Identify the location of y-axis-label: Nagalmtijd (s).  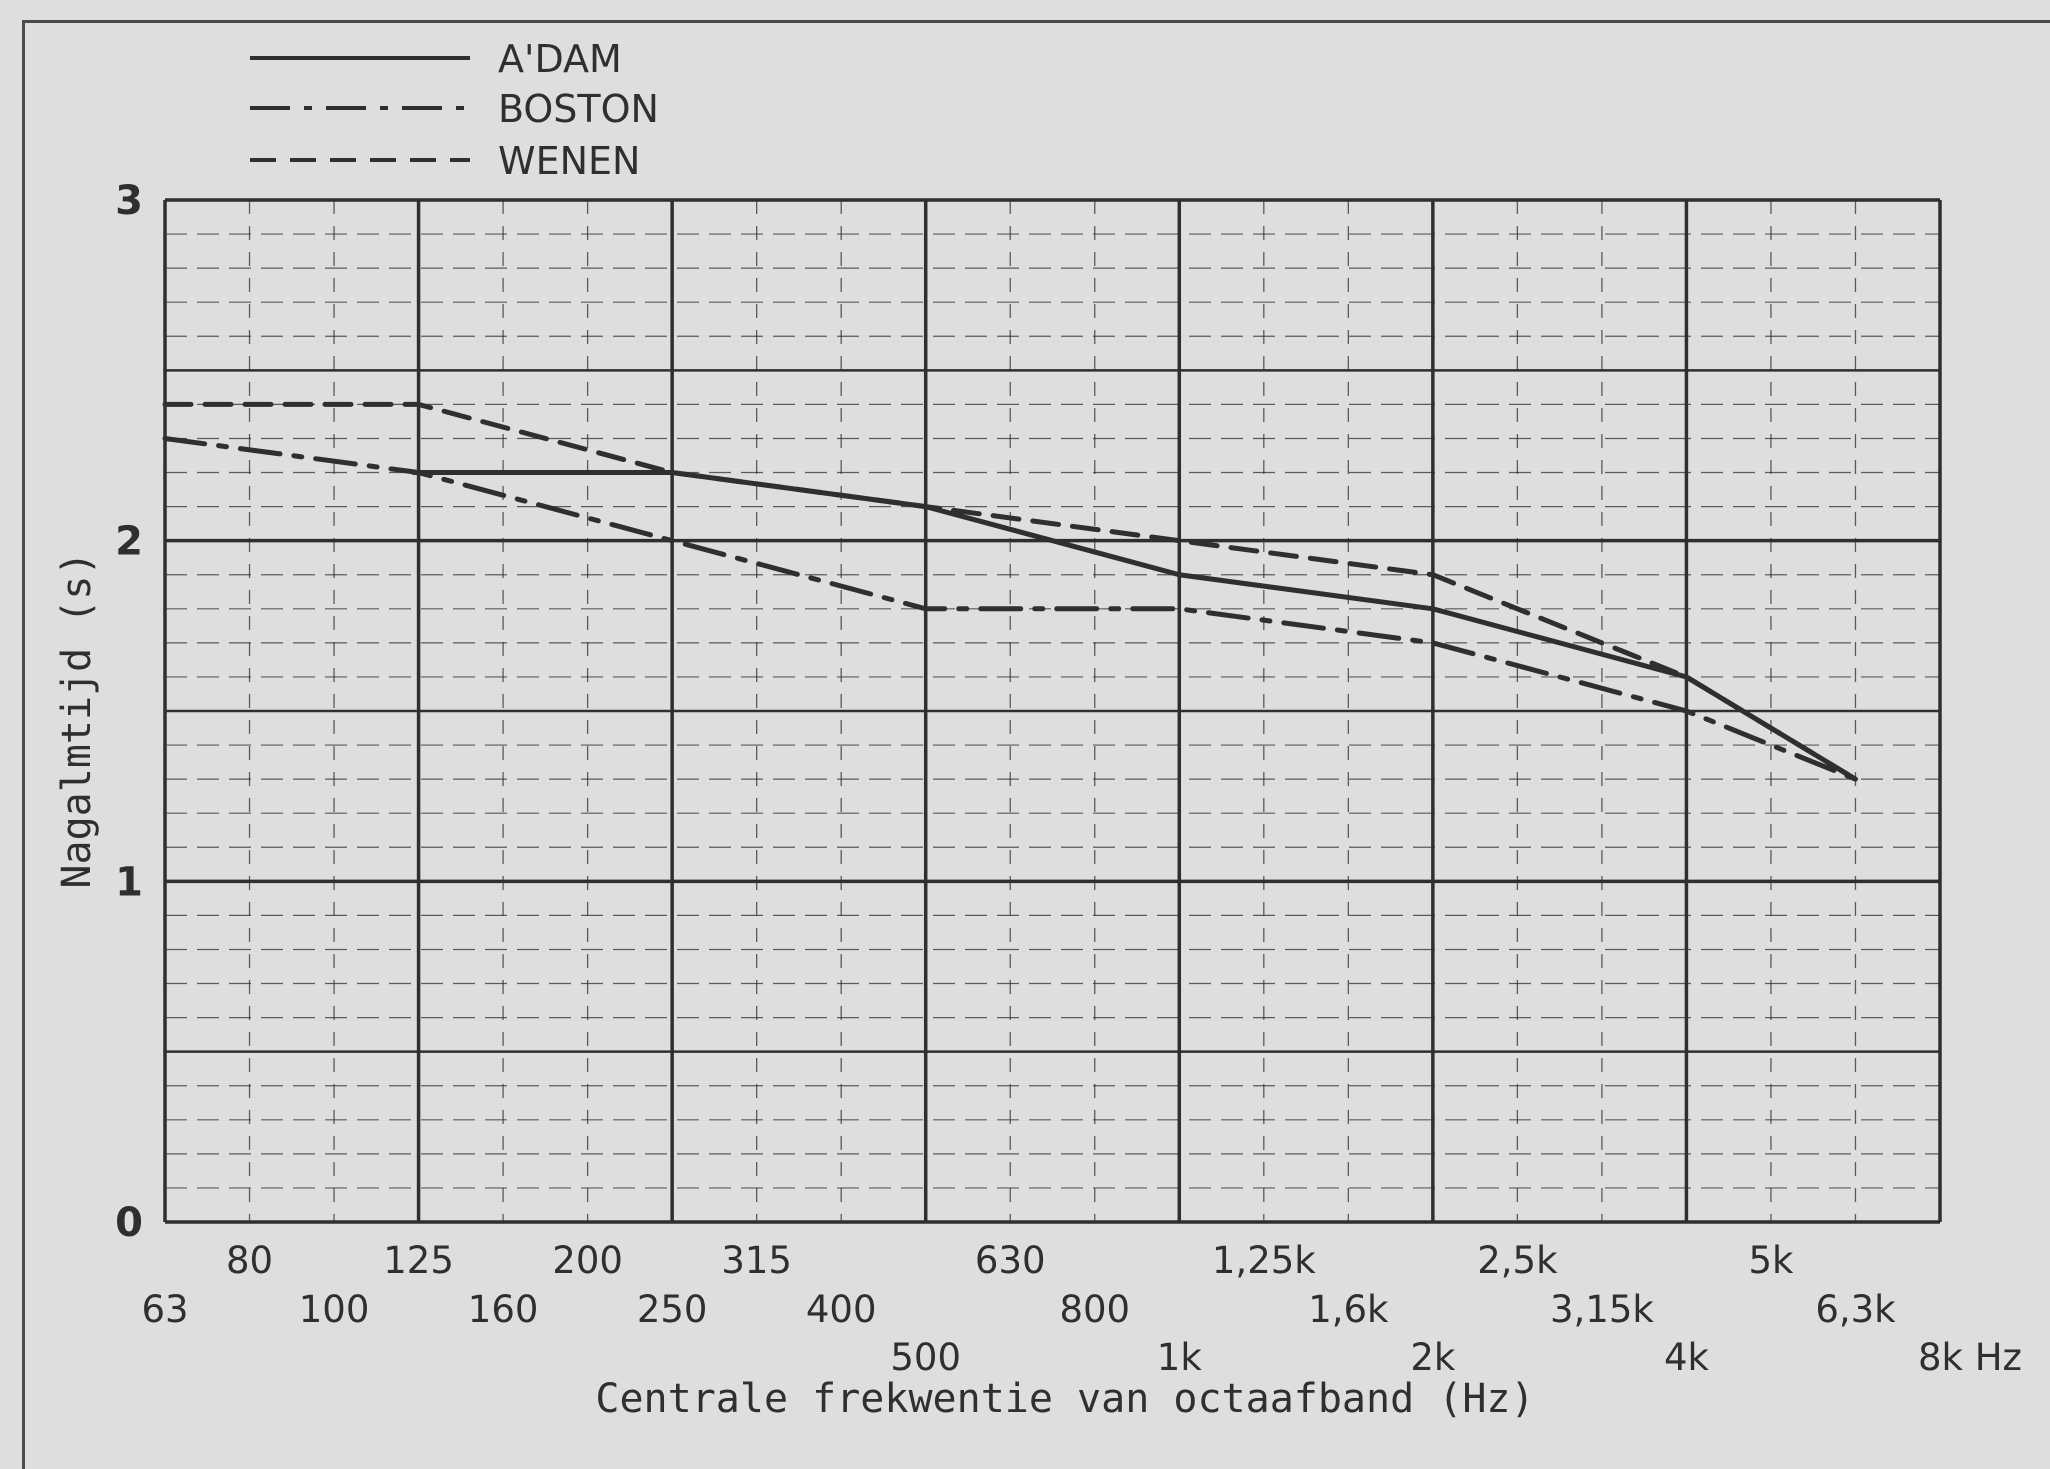
(77, 719).